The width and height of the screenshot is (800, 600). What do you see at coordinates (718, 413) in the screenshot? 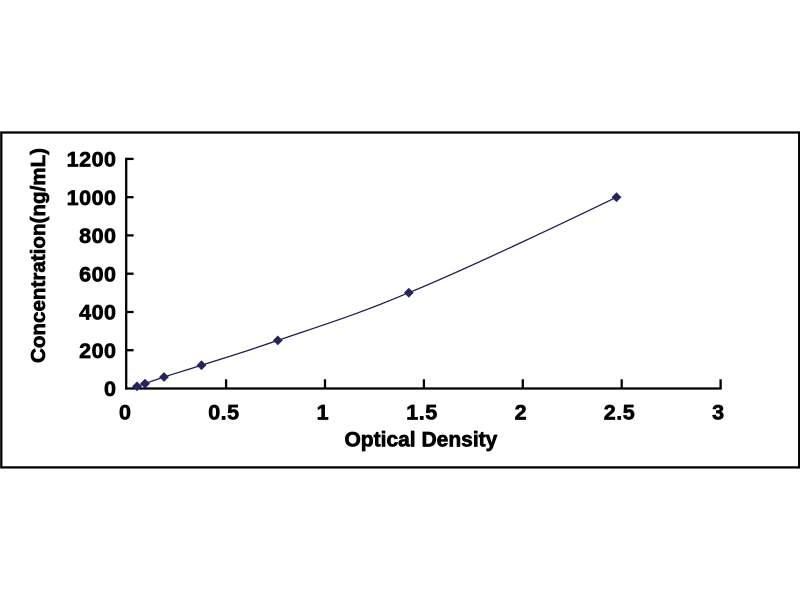
I see `svg-text: 3` at bounding box center [718, 413].